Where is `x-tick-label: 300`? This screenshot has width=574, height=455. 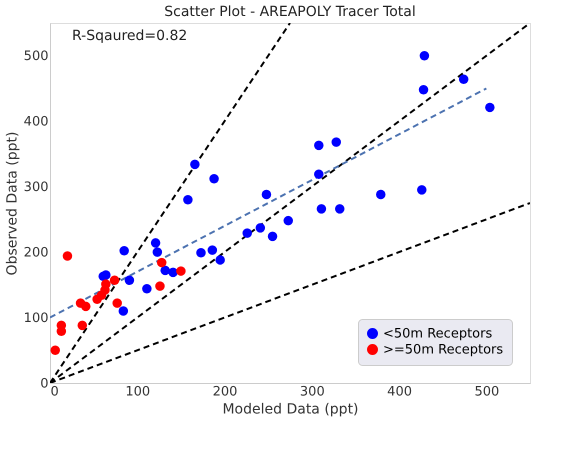 x-tick-label: 300 is located at coordinates (312, 392).